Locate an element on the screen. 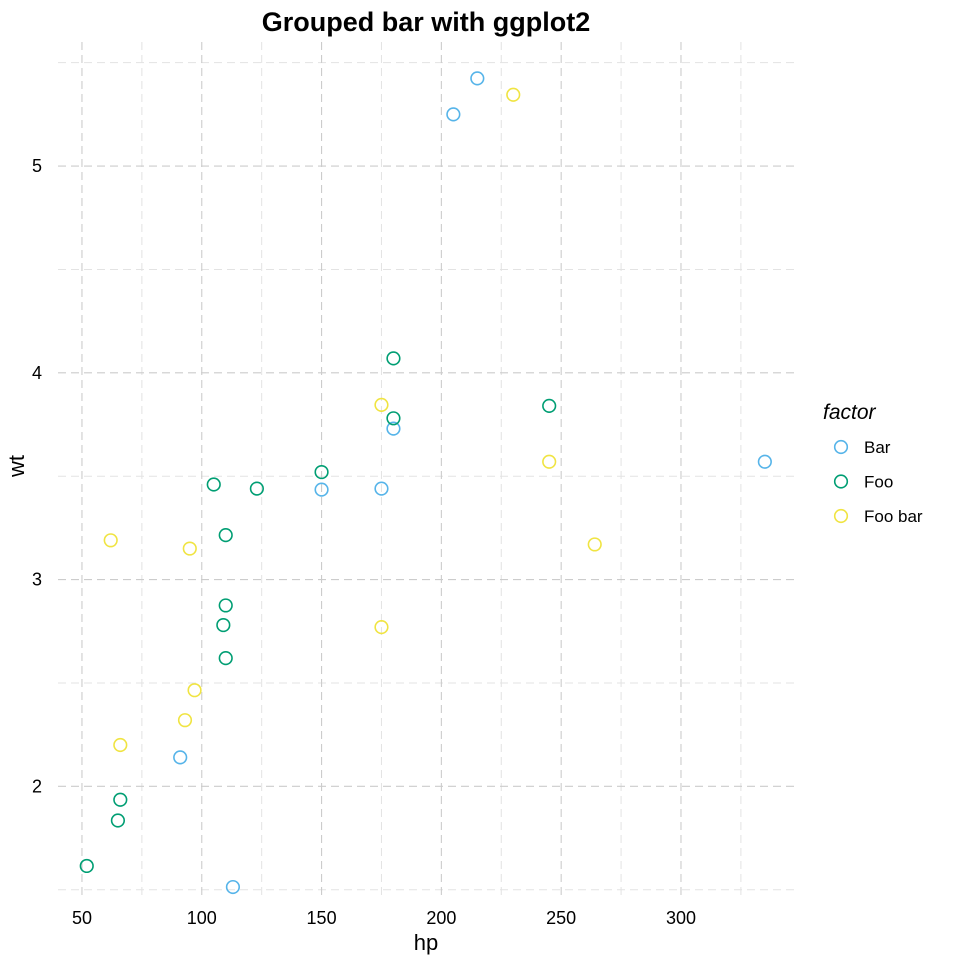 This screenshot has width=960, height=960. y-axis-title: wt is located at coordinates (16, 466).